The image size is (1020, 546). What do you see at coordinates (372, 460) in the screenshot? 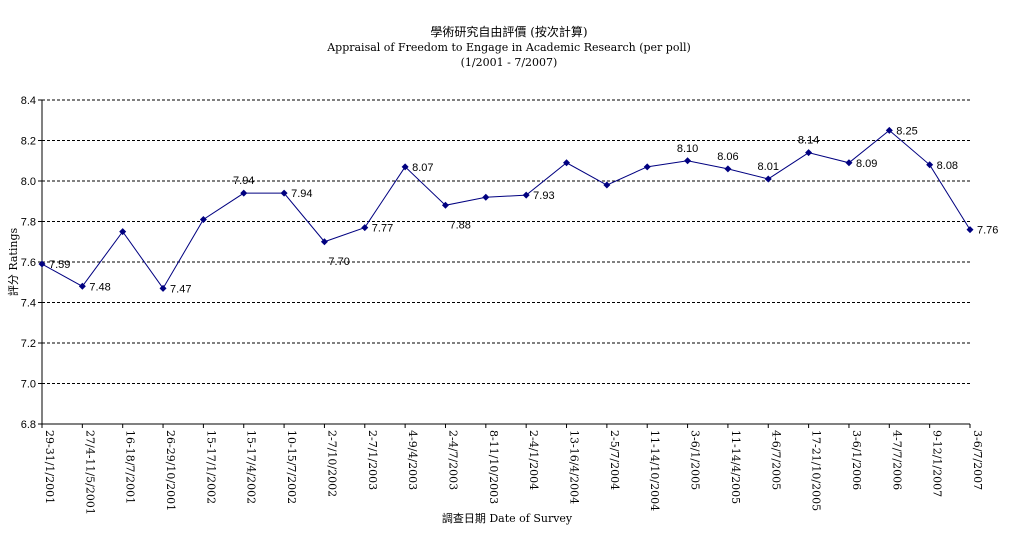
I see `x-tick-label: 2-7/1/2003` at bounding box center [372, 460].